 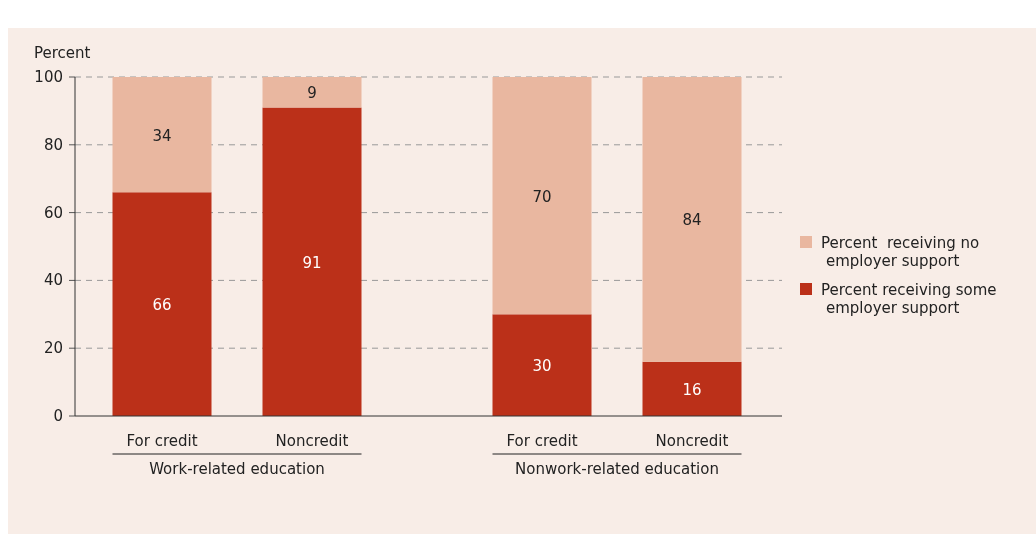 What do you see at coordinates (692, 389) in the screenshot?
I see `data-label: 16` at bounding box center [692, 389].